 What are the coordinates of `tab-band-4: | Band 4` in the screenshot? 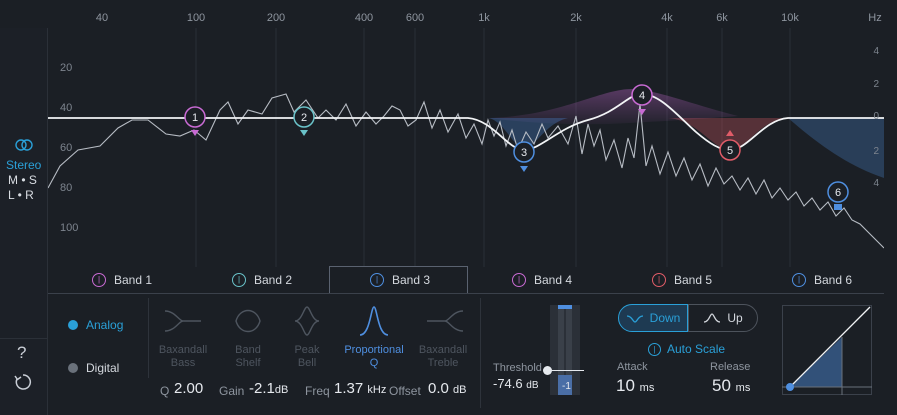 It's located at (542, 280).